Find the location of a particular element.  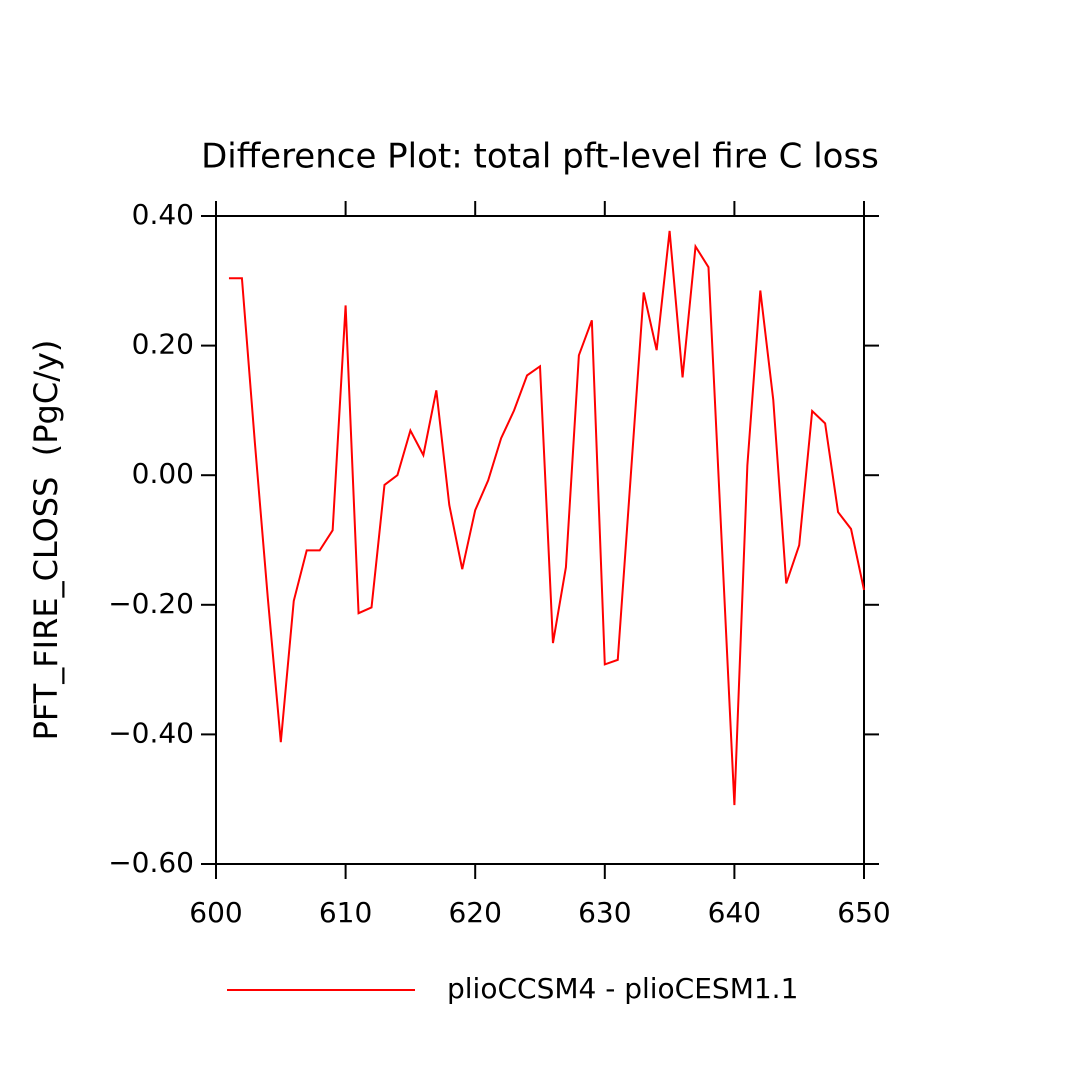

x-tick-label: 600 is located at coordinates (215, 912).